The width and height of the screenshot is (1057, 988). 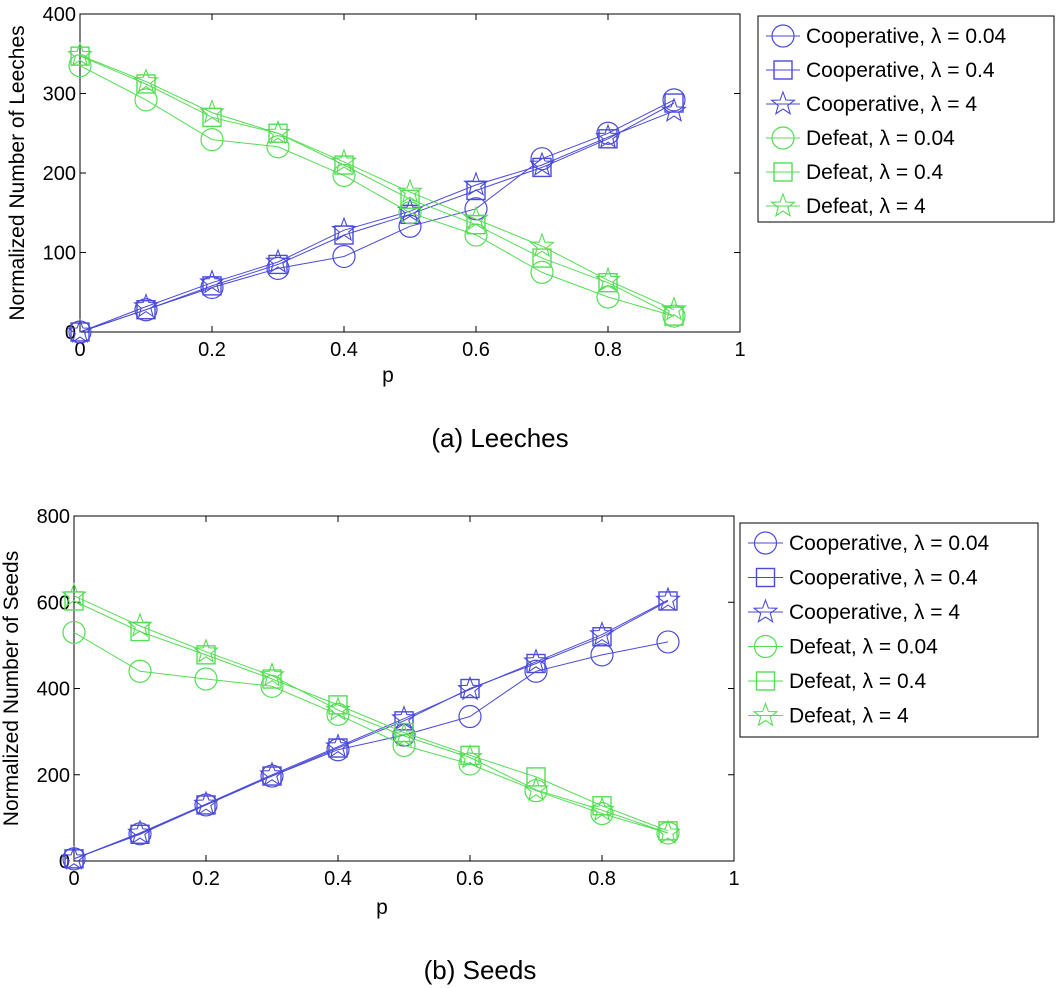 What do you see at coordinates (602, 879) in the screenshot?
I see `x-tick-label: 0.8` at bounding box center [602, 879].